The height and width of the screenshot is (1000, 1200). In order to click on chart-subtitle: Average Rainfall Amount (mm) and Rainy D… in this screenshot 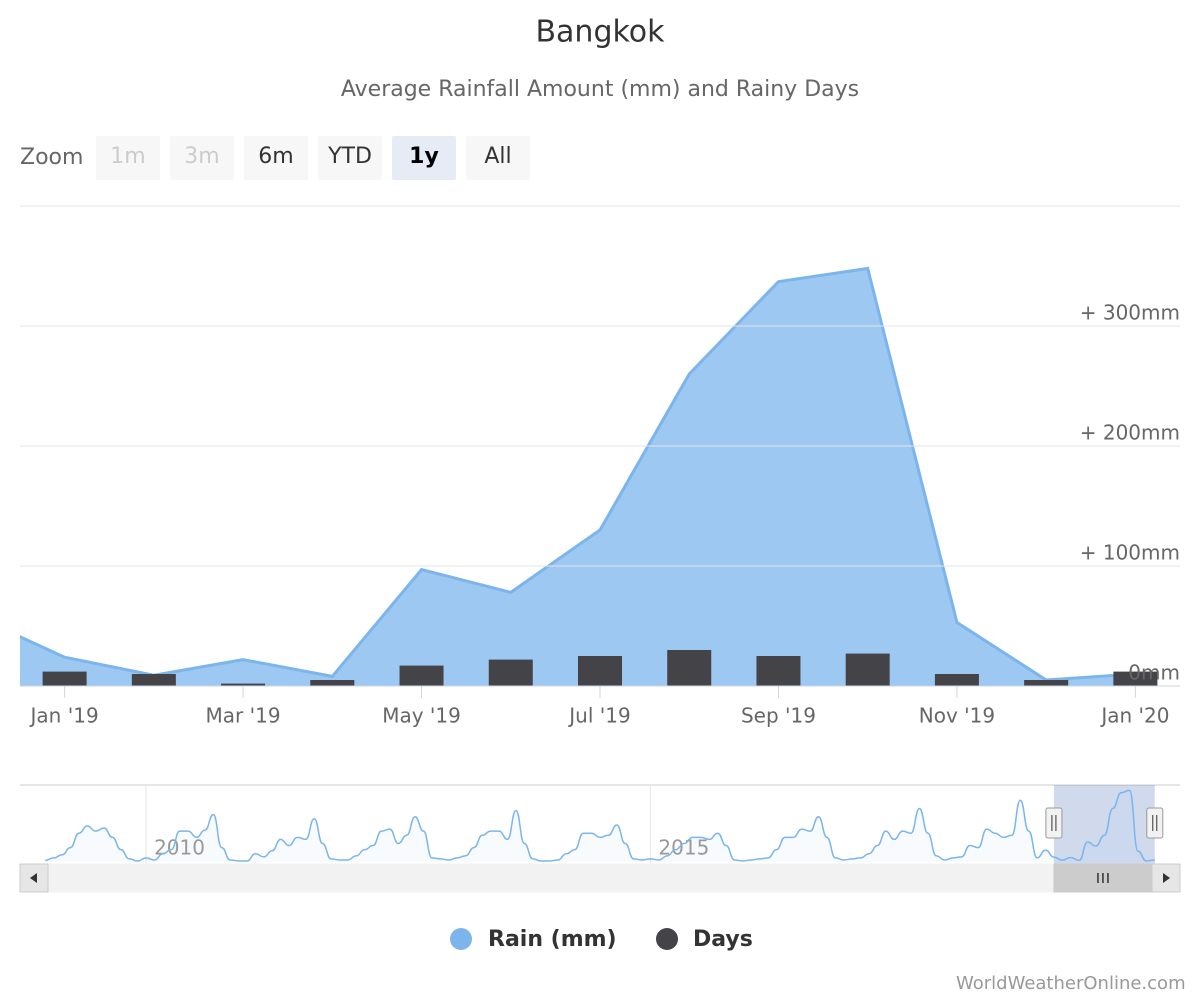, I will do `click(600, 89)`.